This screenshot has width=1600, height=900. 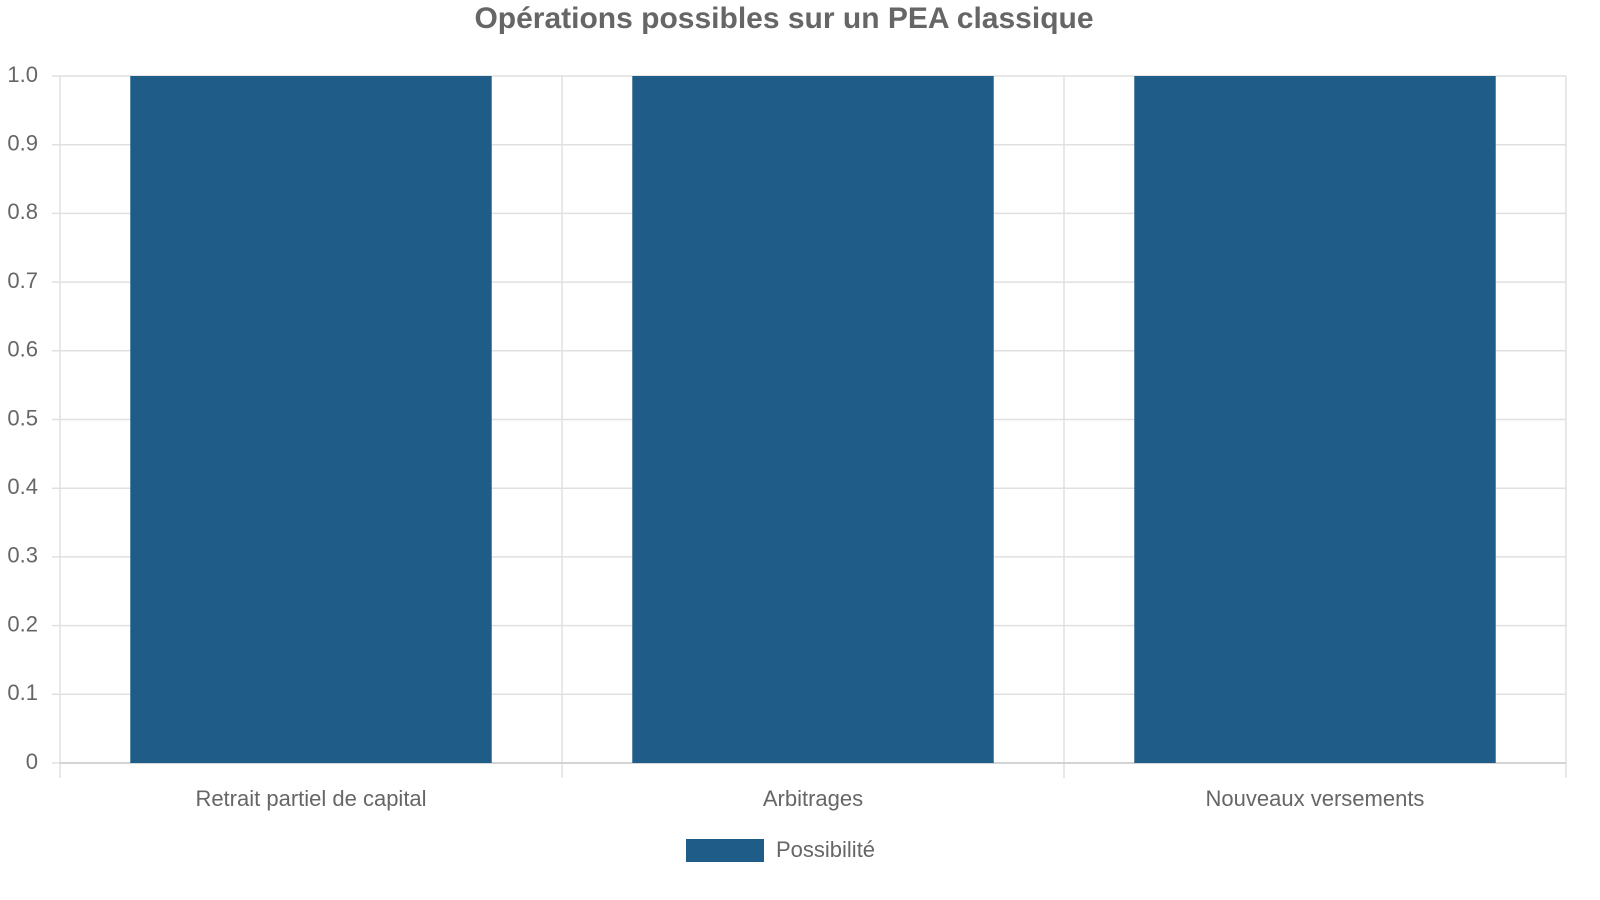 I want to click on x-tick-label: Nouveaux versements, so click(x=1315, y=798).